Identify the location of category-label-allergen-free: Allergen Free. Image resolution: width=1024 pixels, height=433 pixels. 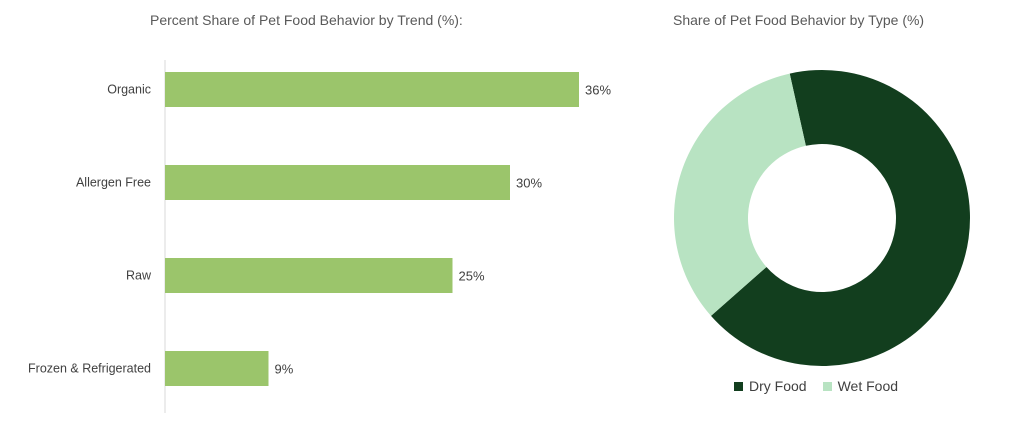
(113, 183).